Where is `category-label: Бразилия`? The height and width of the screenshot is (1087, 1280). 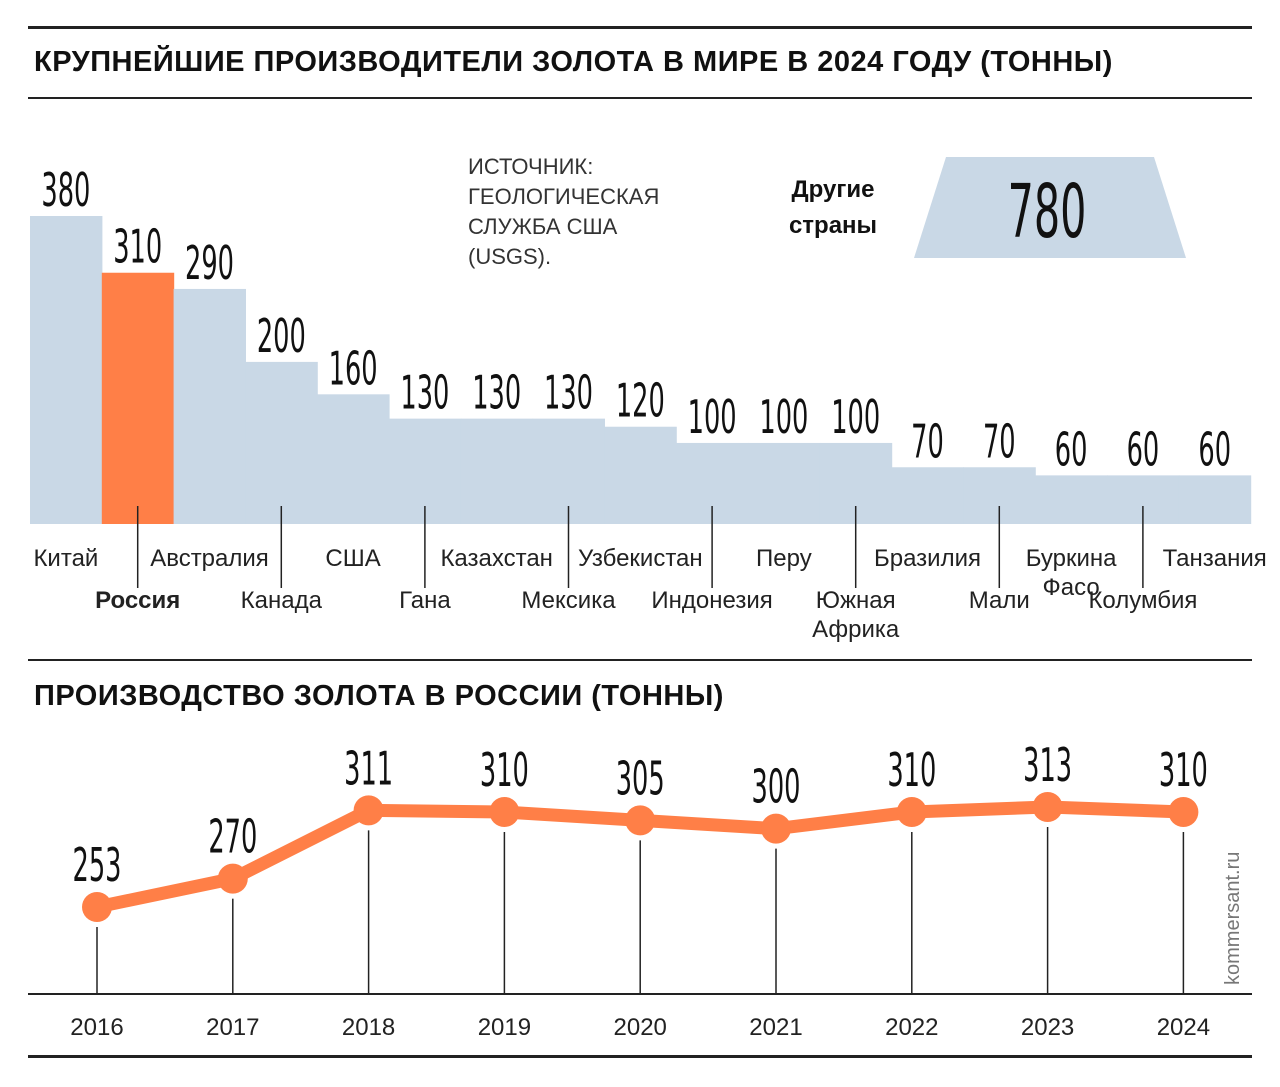
category-label: Бразилия is located at coordinates (927, 558).